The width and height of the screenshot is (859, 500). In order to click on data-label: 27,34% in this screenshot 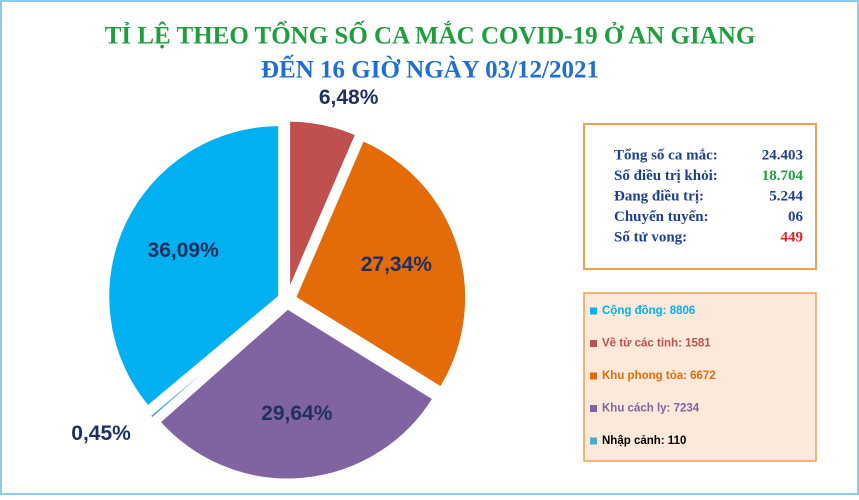, I will do `click(397, 264)`.